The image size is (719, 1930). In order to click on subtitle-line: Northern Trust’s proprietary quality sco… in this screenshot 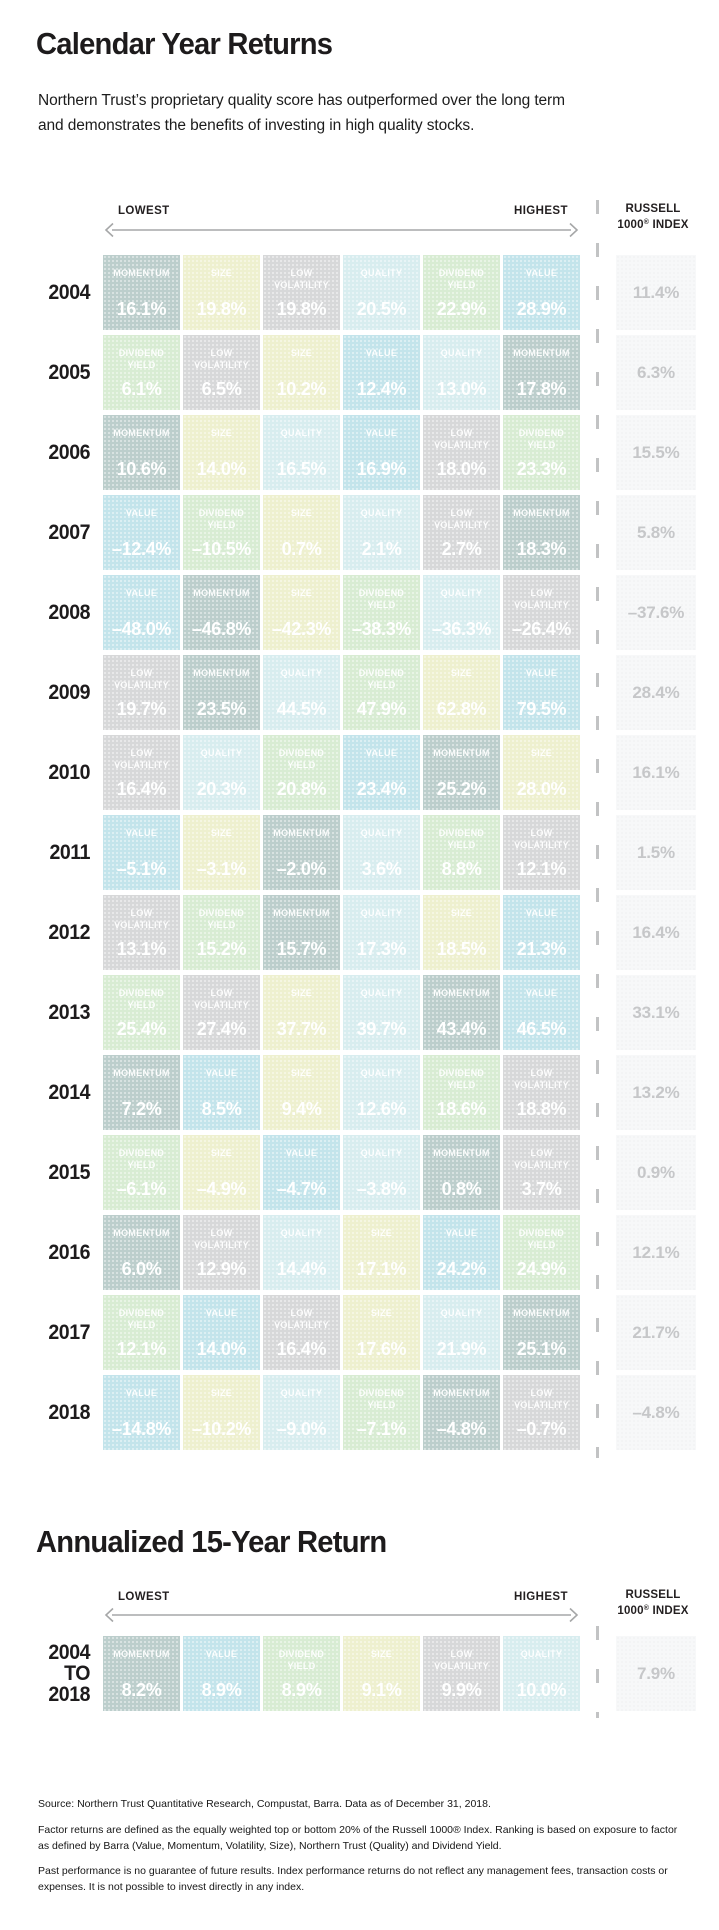, I will do `click(301, 100)`.